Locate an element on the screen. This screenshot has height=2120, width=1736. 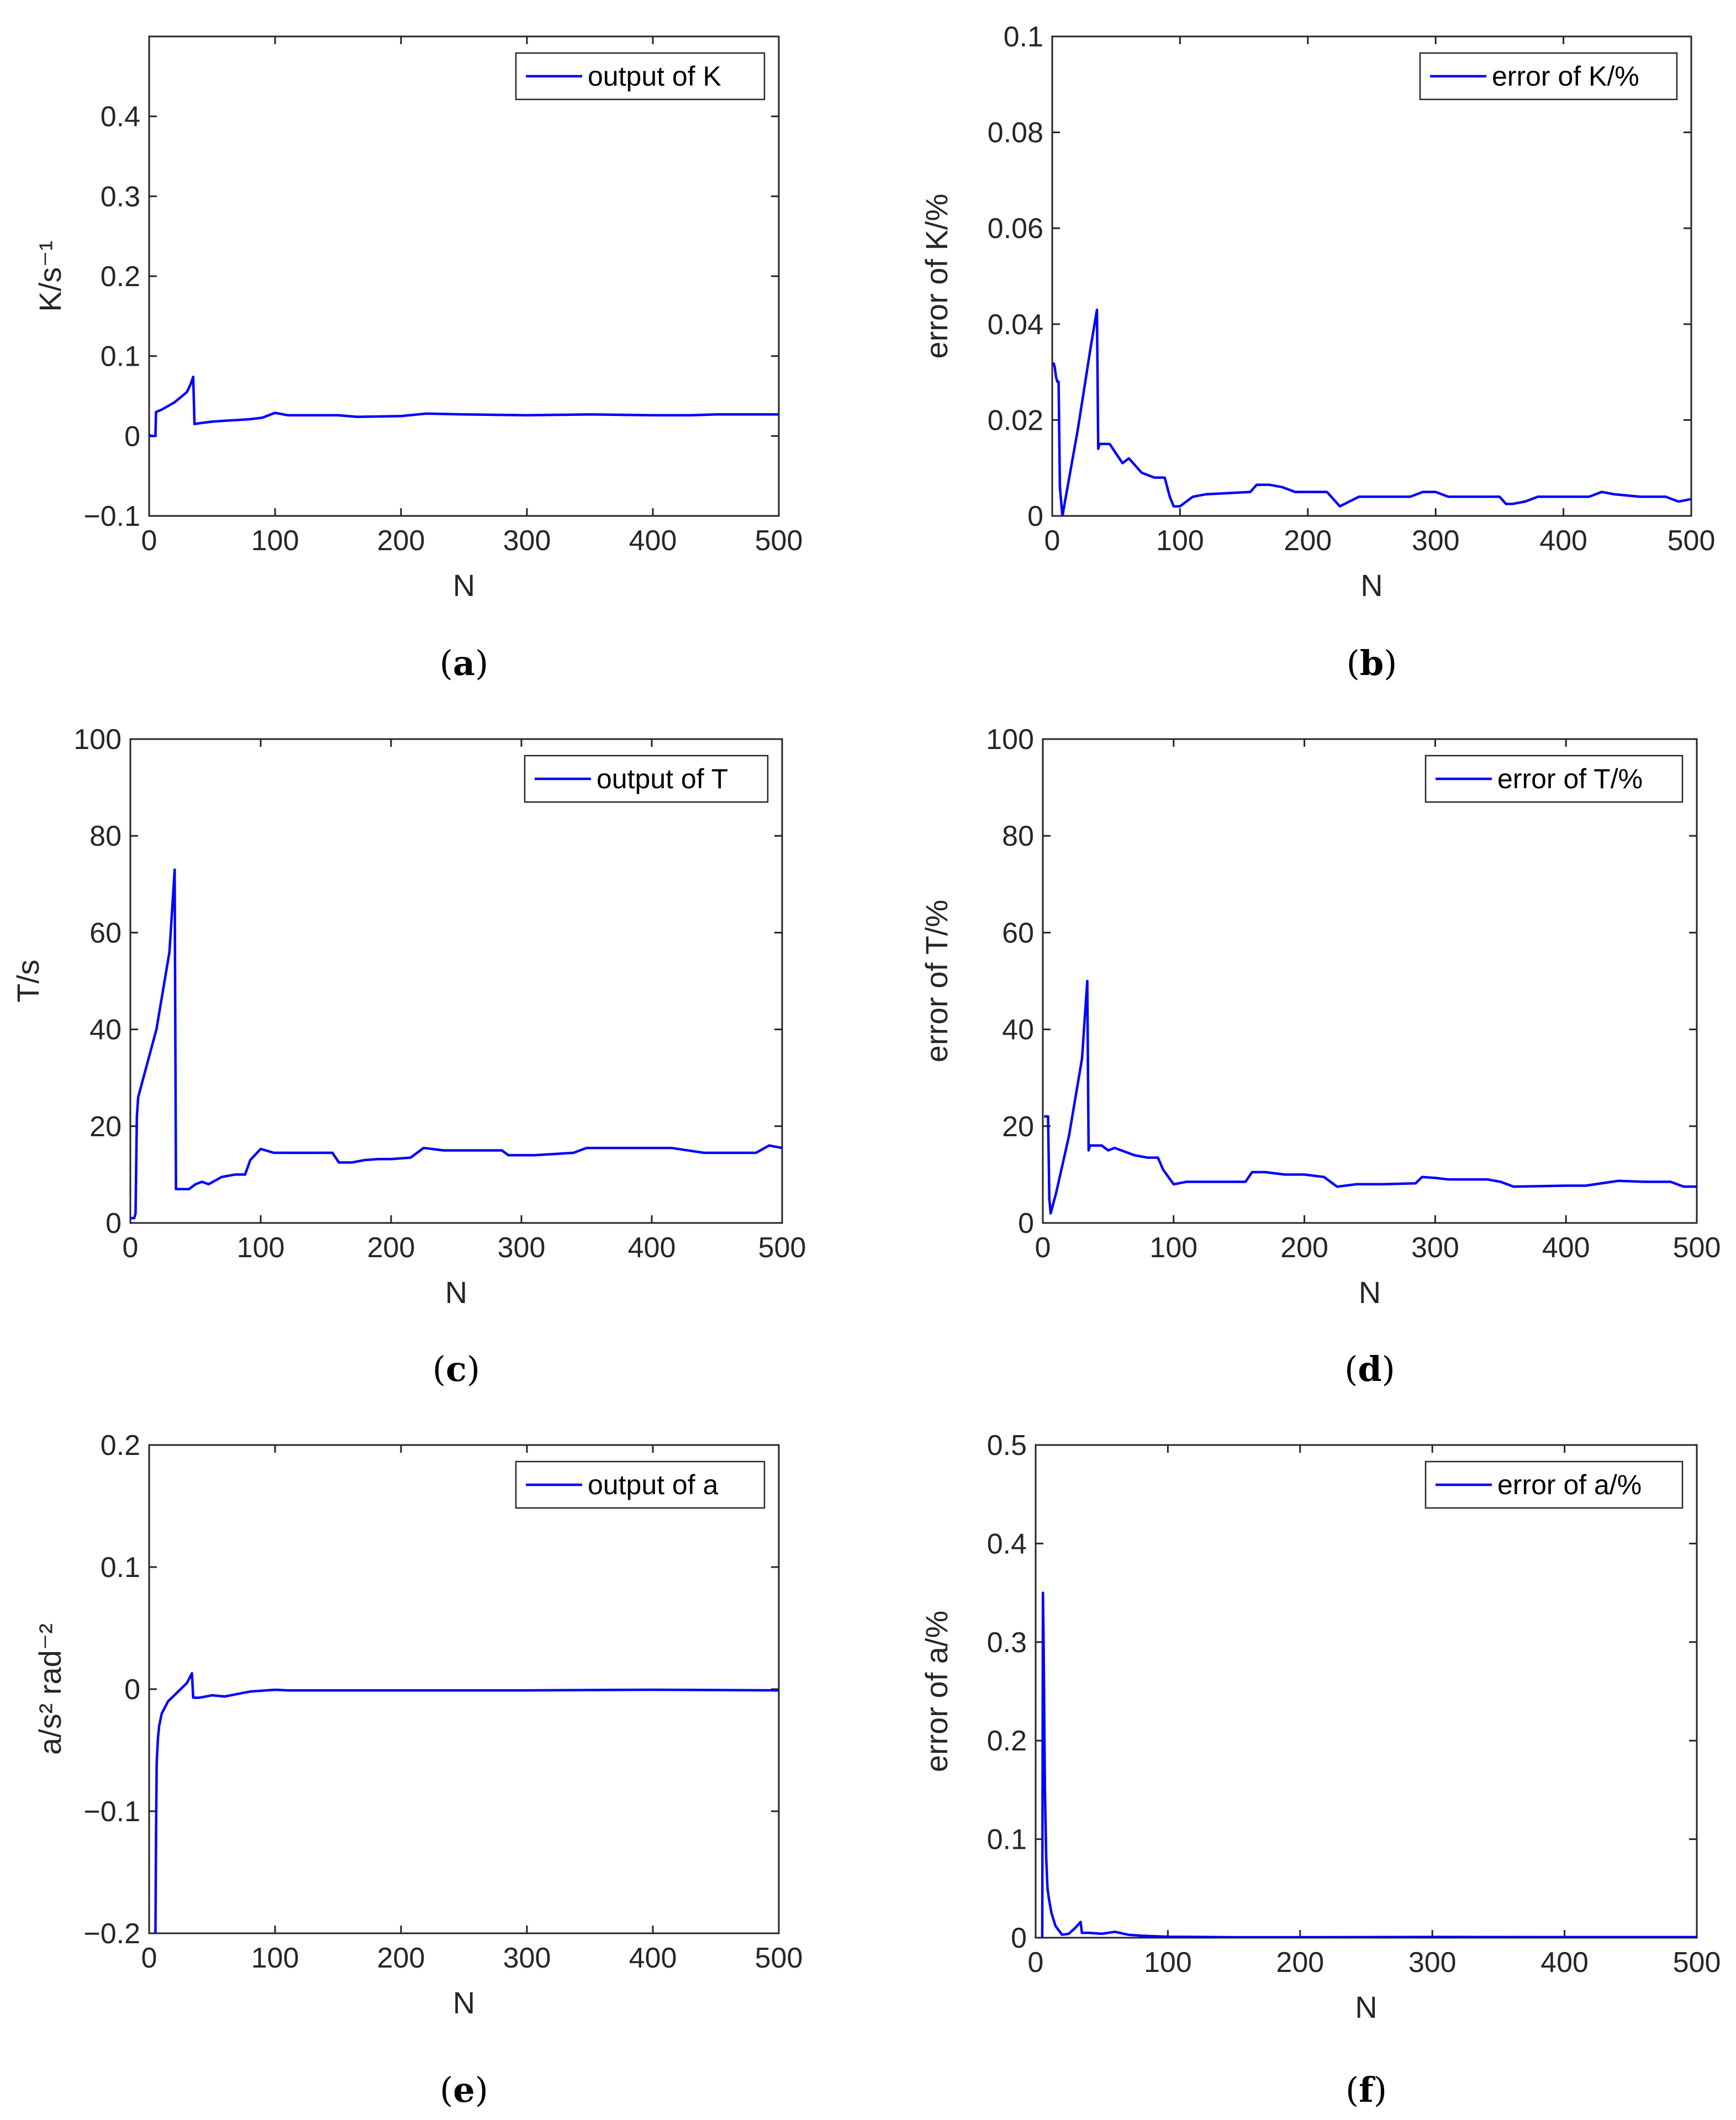
y-tick-label-a: 0.4 is located at coordinates (120, 117).